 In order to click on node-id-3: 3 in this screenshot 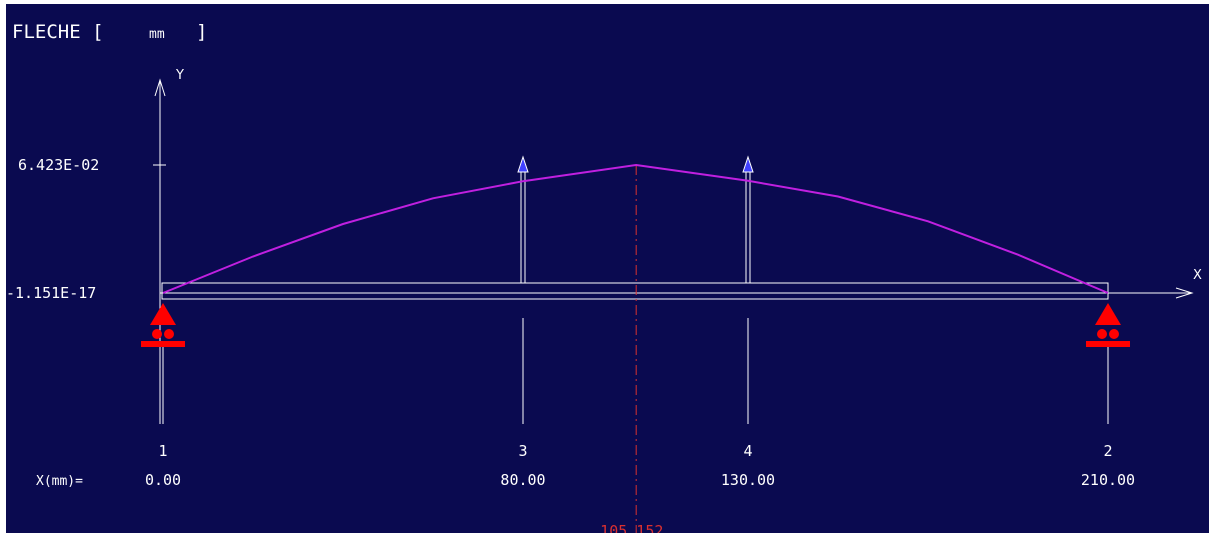, I will do `click(522, 451)`.